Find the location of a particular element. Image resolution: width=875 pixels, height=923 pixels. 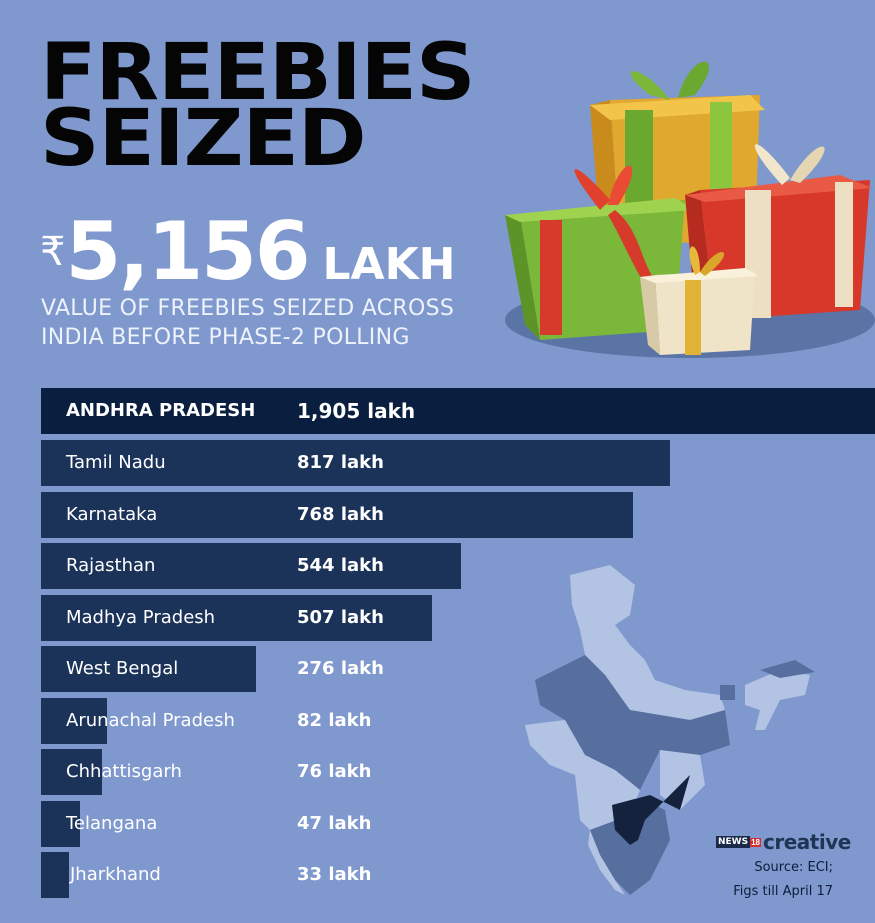

date-note: Figs till April 17 is located at coordinates (783, 891).